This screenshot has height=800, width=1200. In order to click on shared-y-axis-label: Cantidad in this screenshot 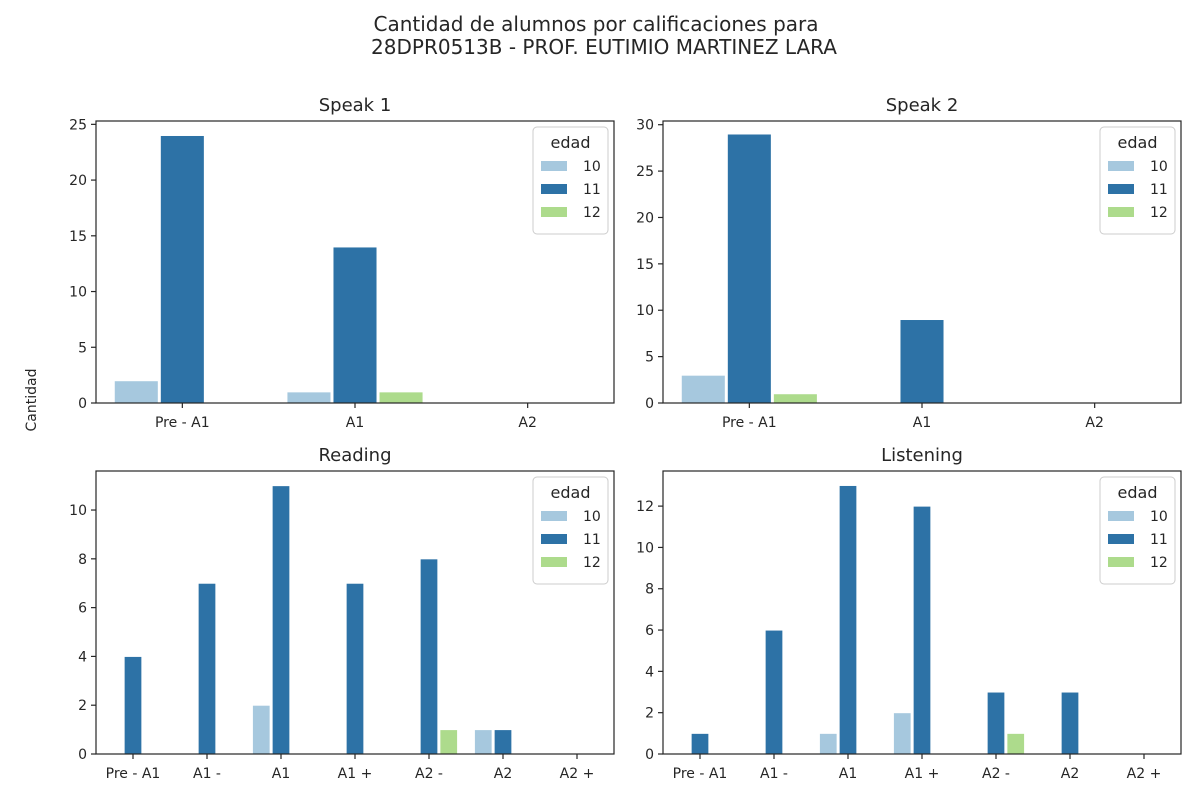, I will do `click(32, 400)`.